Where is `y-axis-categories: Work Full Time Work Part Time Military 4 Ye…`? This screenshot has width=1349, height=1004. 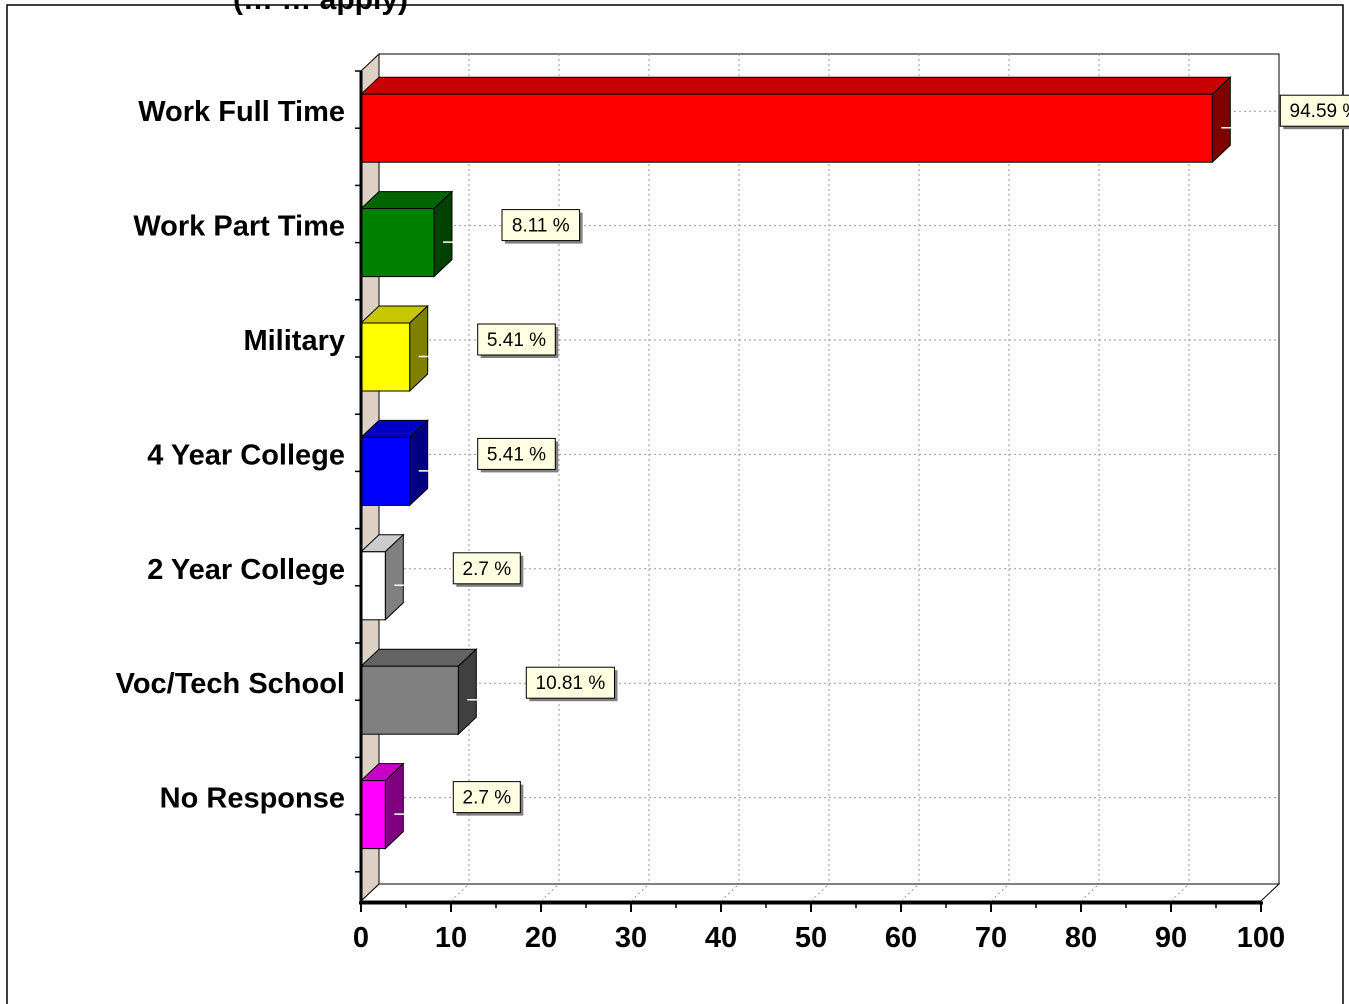 y-axis-categories: Work Full Time Work Part Time Military 4 Ye… is located at coordinates (238, 471).